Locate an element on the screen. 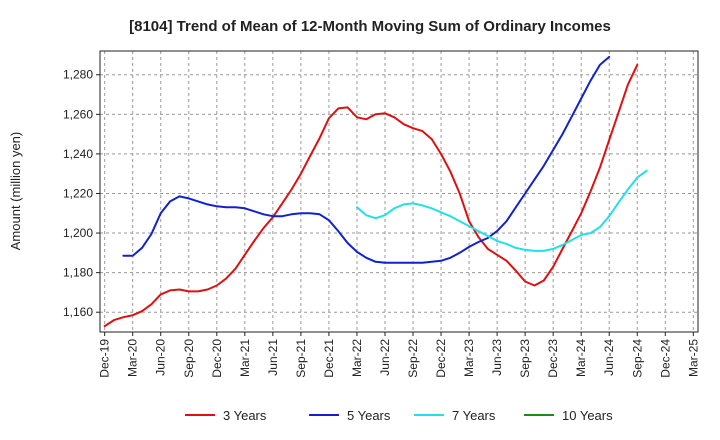 This screenshot has width=720, height=440. legend-label-10-years: 10 Years is located at coordinates (587, 415).